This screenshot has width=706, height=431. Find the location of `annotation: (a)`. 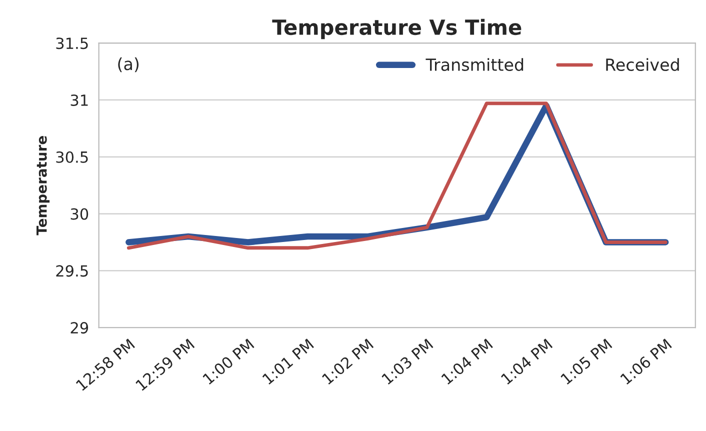

annotation: (a) is located at coordinates (128, 64).